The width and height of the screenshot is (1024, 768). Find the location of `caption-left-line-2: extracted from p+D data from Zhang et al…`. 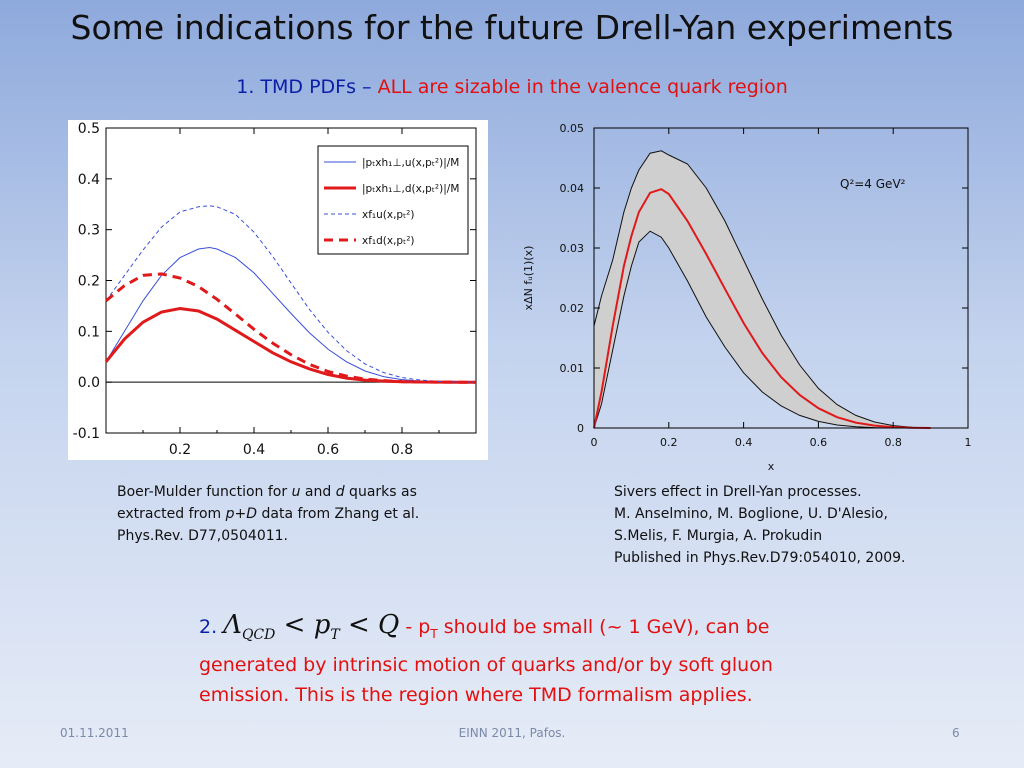

caption-left-line-2: extracted from p+D data from Zhang et al… is located at coordinates (268, 514).